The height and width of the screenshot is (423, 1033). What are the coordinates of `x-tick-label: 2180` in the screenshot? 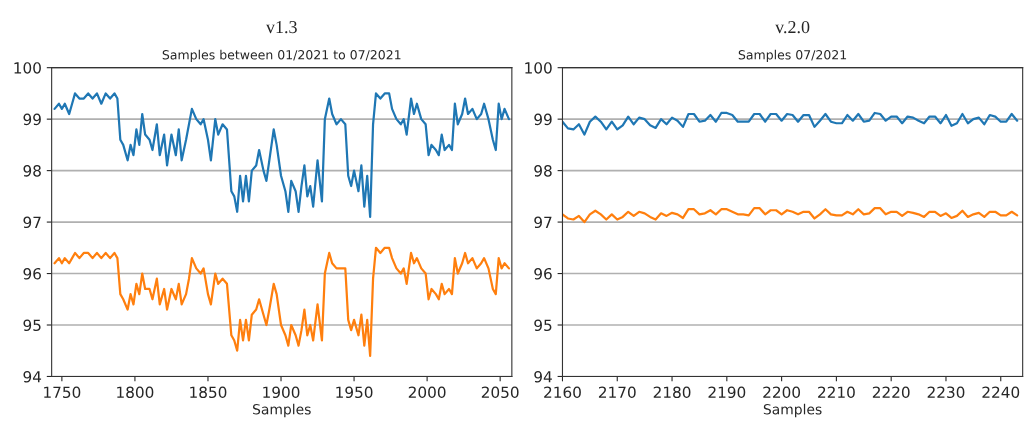 It's located at (672, 392).